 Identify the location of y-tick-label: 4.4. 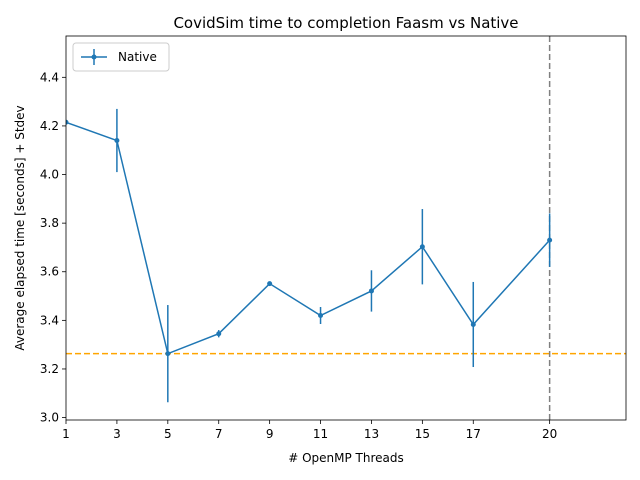
(49, 77).